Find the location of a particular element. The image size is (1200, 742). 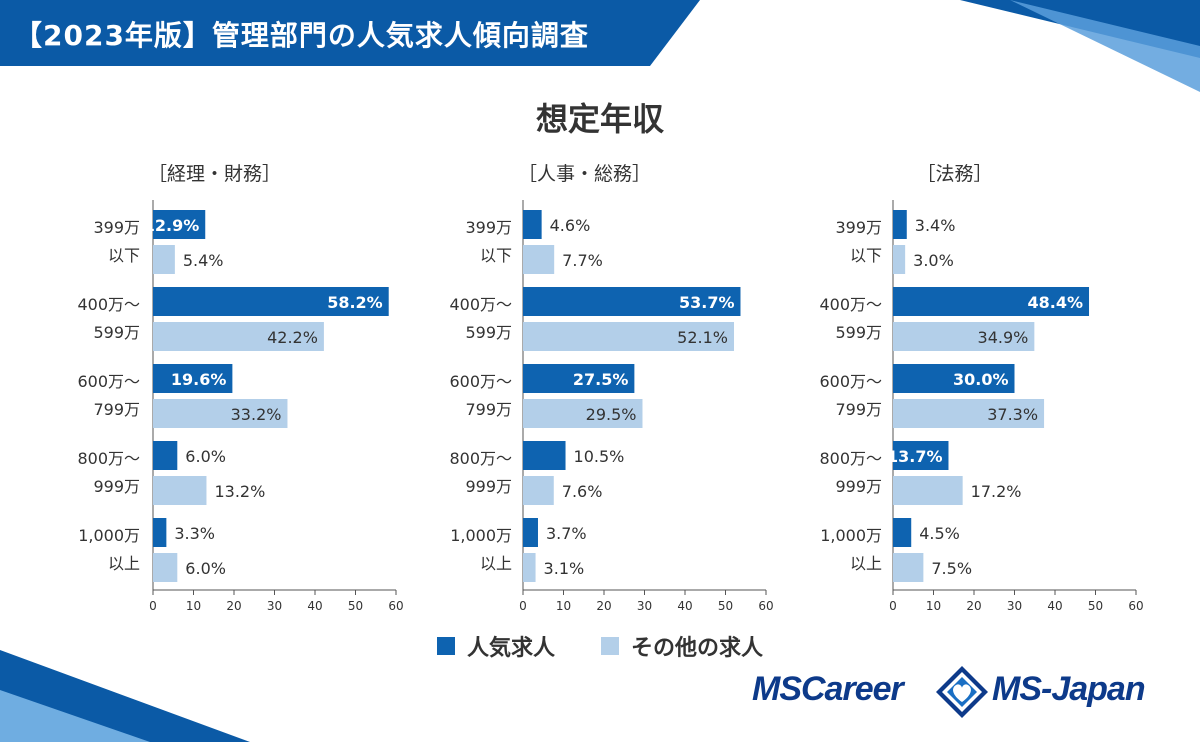

data-label: 7.5% is located at coordinates (951, 568).